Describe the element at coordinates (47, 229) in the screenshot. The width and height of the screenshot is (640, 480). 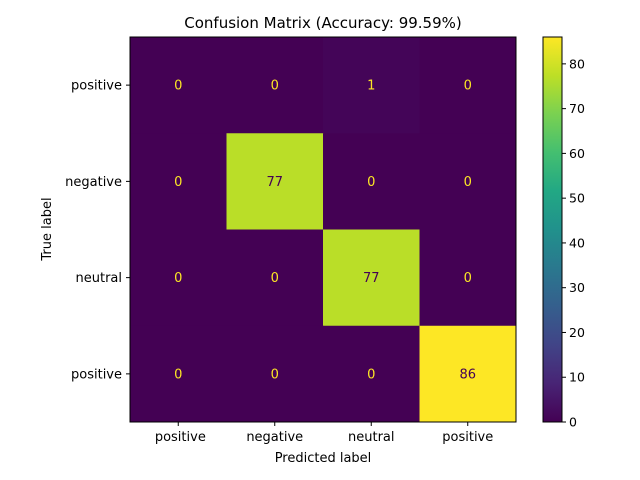
I see `y-axis-label: True label` at that location.